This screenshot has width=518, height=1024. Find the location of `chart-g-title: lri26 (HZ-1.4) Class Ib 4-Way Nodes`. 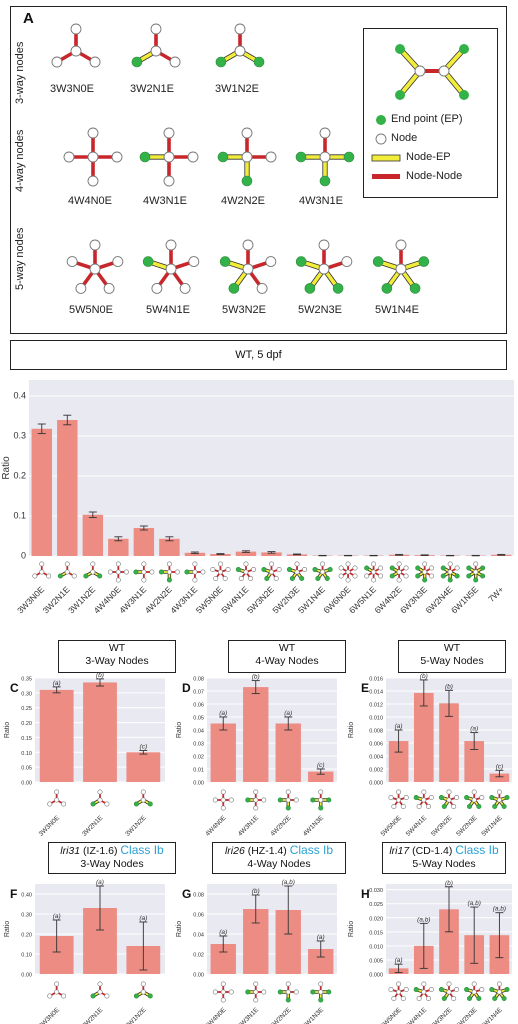

chart-g-title: lri26 (HZ-1.4) Class Ib 4-Way Nodes is located at coordinates (279, 858).